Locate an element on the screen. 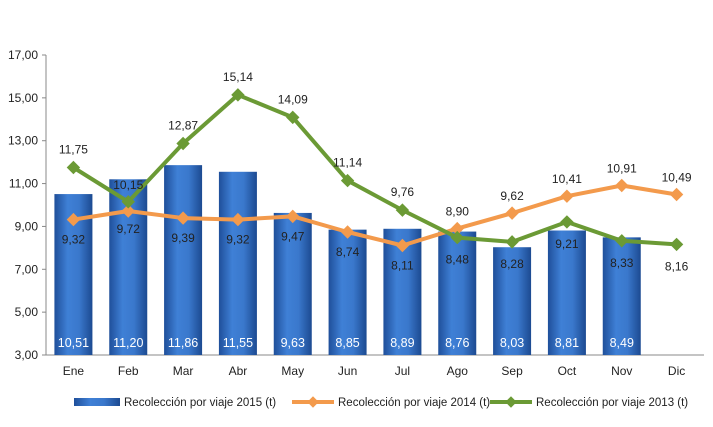 This screenshot has width=713, height=427. x-tick-label: Ago is located at coordinates (458, 371).